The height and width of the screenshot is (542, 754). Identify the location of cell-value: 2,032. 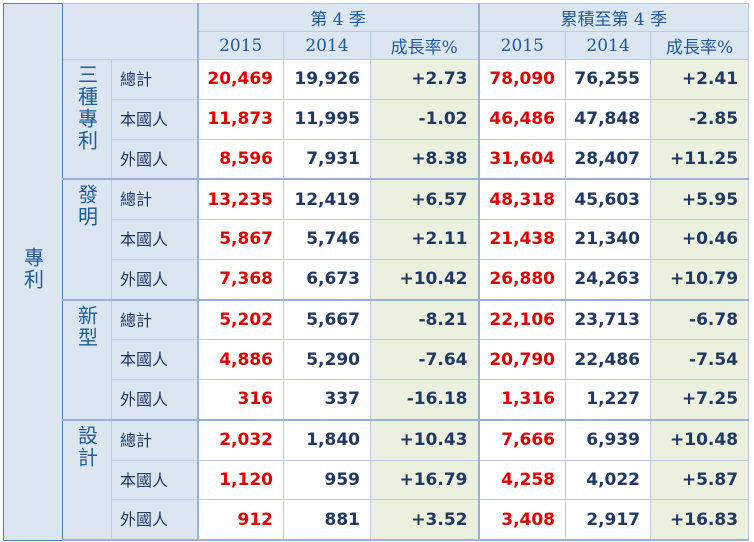
(240, 440).